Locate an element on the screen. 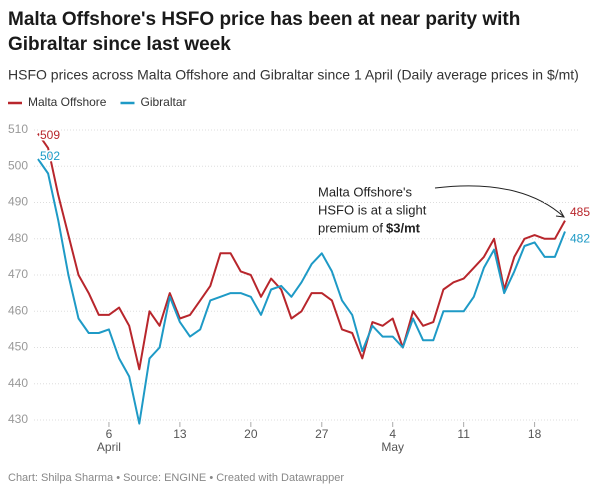 Image resolution: width=600 pixels, height=495 pixels. annotation: premium of is located at coordinates (350, 227).